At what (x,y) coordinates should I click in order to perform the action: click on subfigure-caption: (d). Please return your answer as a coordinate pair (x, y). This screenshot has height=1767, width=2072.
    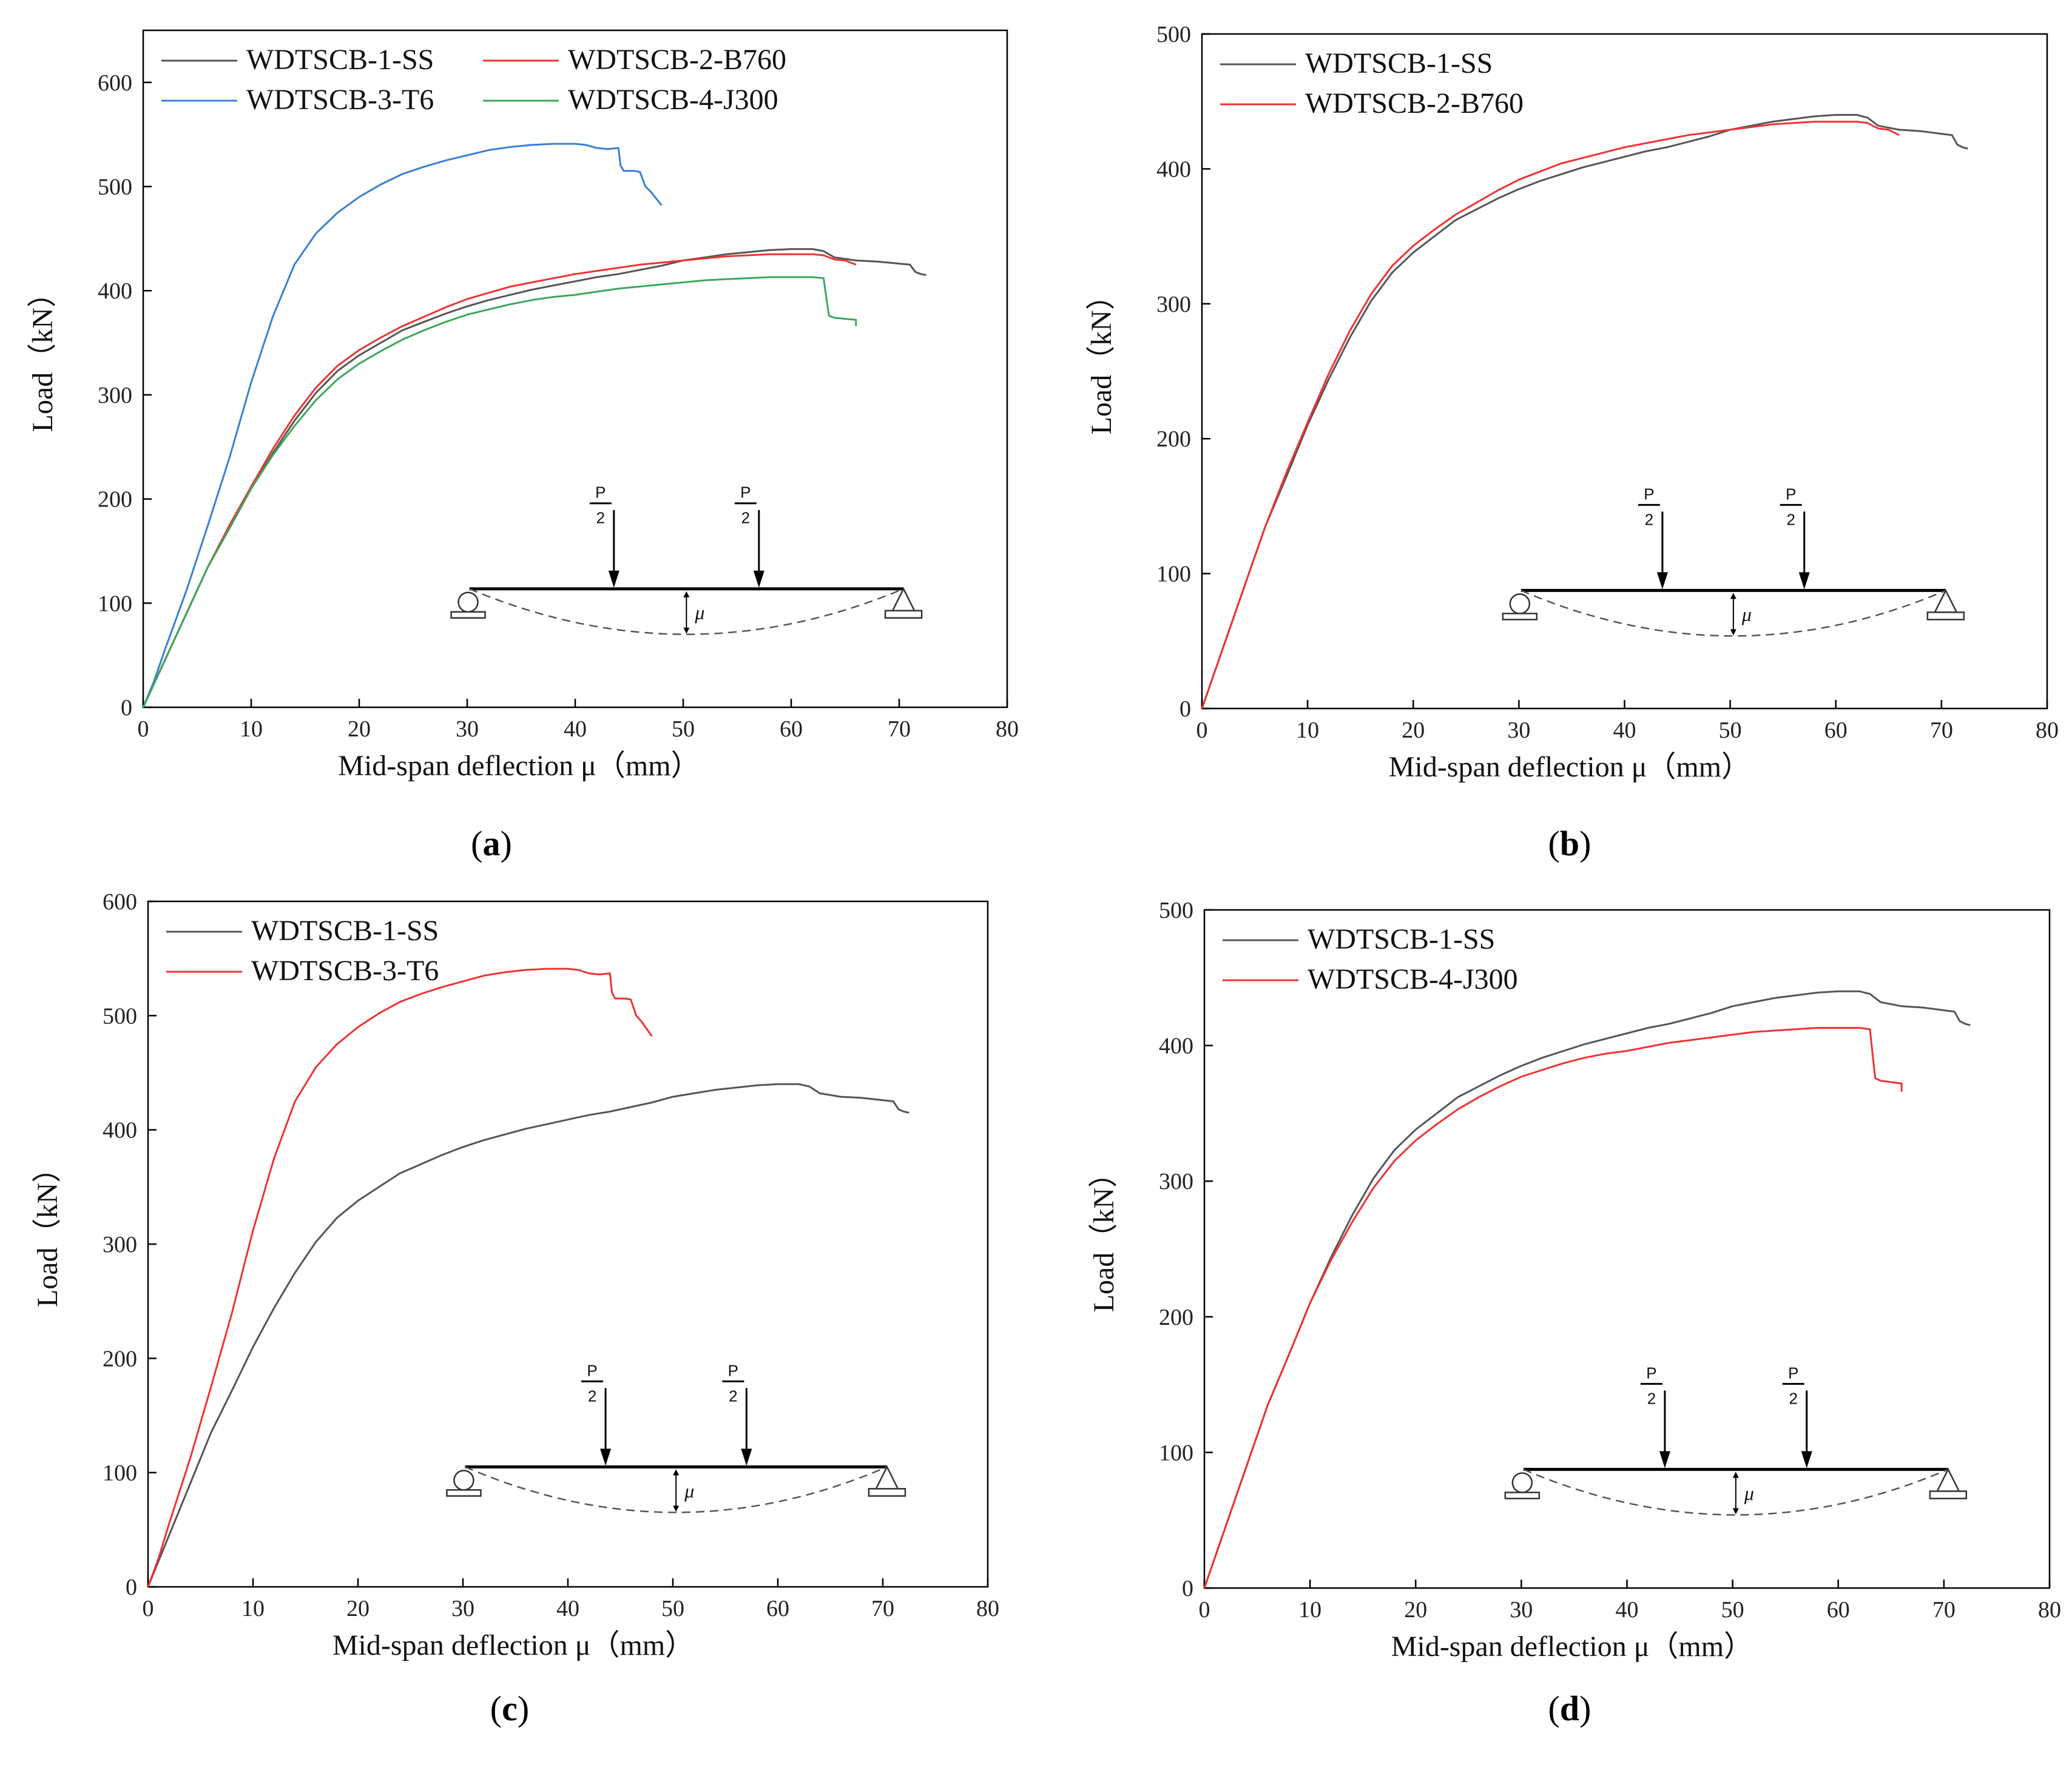
    Looking at the image, I should click on (1569, 1708).